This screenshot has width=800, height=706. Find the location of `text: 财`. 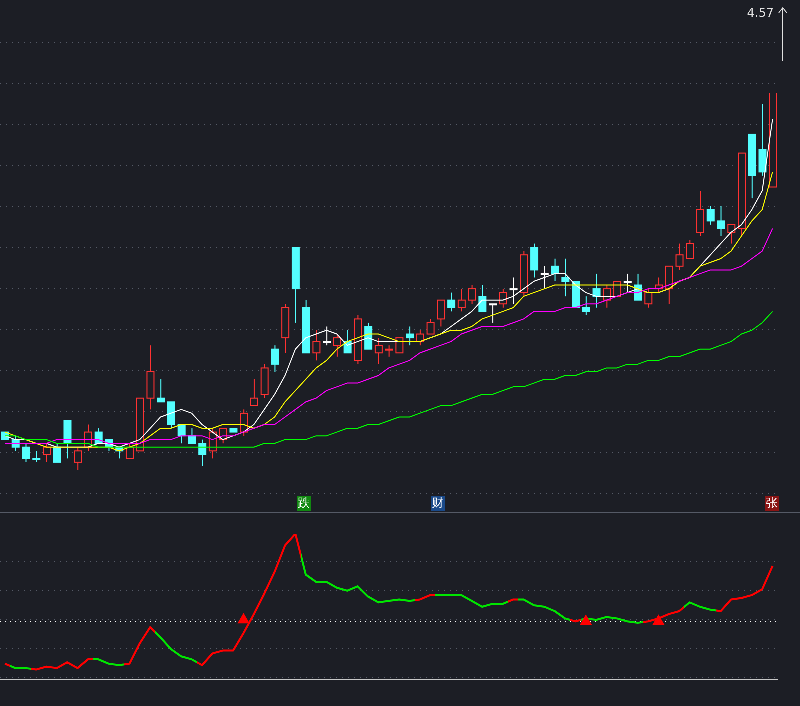

text: 财 is located at coordinates (438, 503).